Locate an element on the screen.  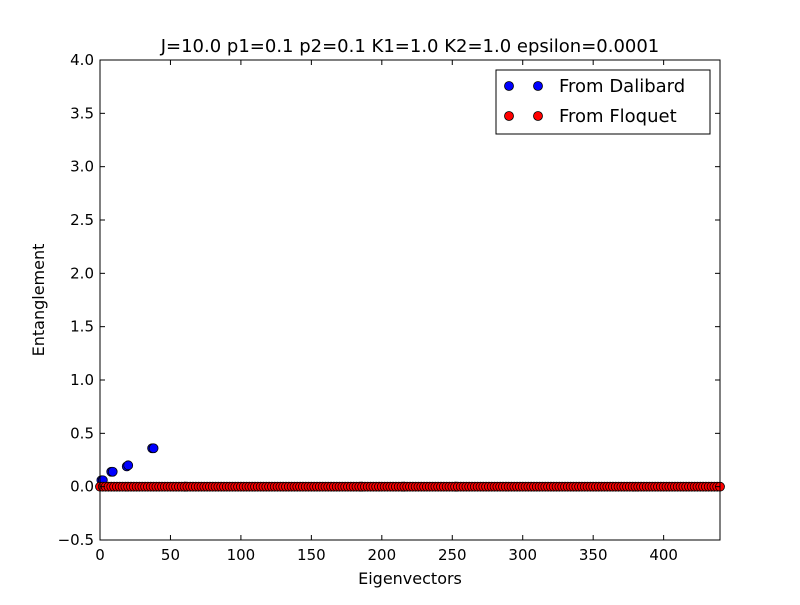
x-tick-label: 300 is located at coordinates (522, 555).